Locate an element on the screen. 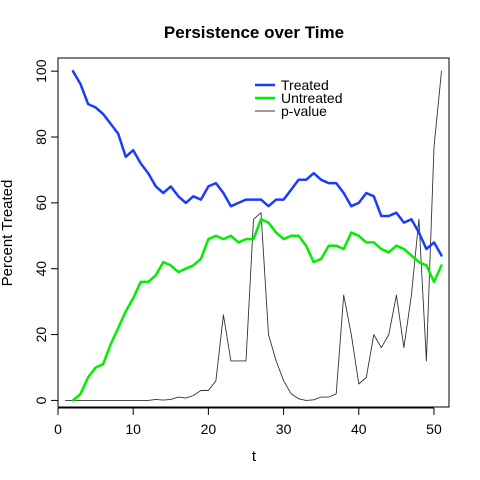 This screenshot has width=480, height=480. x-axis: 0 10 20 30 40 50 is located at coordinates (248, 422).